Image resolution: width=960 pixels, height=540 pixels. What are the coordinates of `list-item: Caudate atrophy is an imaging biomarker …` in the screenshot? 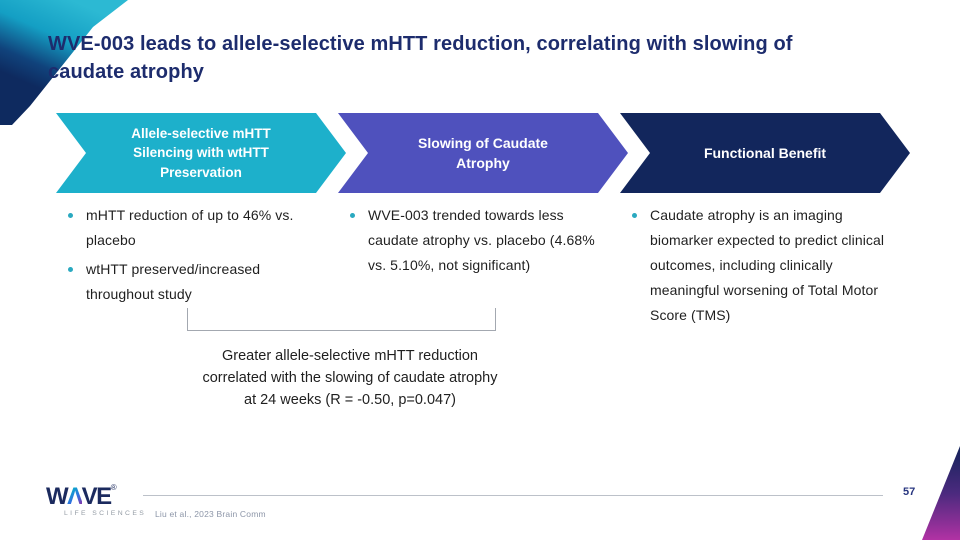 It's located at (754, 265).